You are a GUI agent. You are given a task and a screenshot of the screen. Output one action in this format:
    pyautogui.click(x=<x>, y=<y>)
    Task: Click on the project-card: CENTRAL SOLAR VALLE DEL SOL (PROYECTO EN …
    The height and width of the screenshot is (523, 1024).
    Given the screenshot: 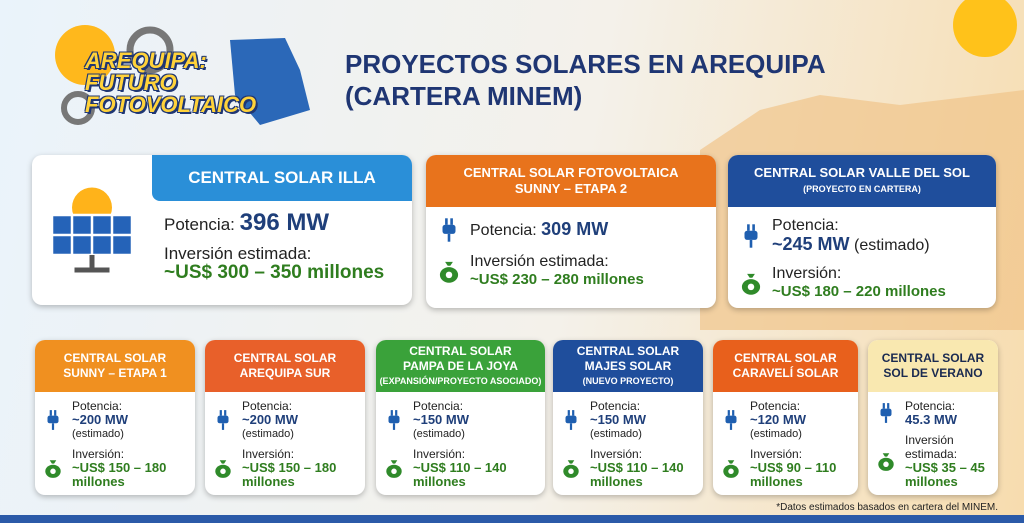 What is the action you would take?
    pyautogui.click(x=862, y=231)
    